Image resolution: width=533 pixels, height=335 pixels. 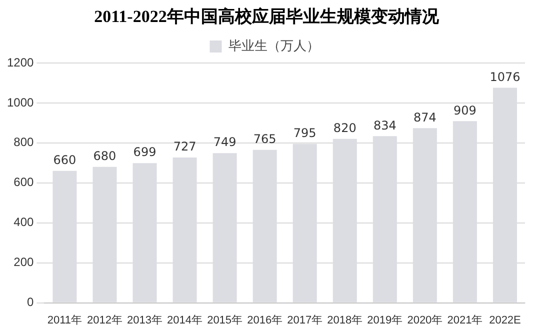 I want to click on x-tick-label: 2017年, so click(x=305, y=320).